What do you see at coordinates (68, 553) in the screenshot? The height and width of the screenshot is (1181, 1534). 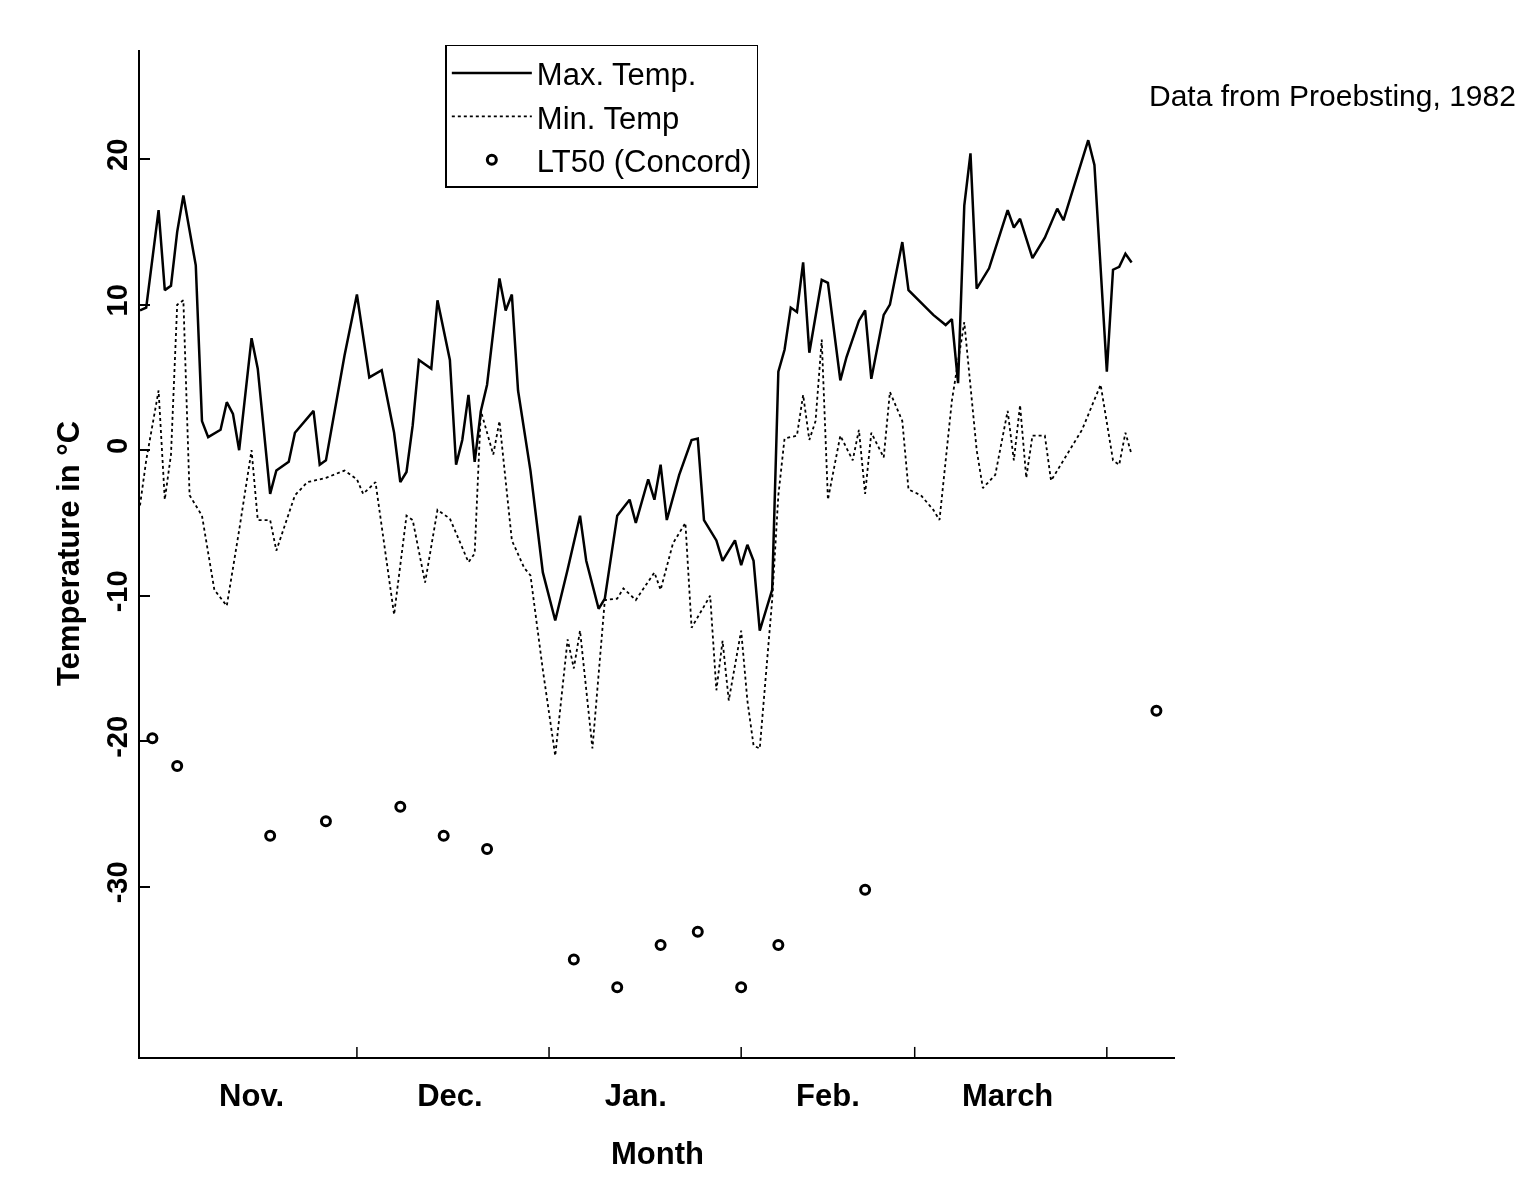 I see `y-axis-title: Temperature in °C` at bounding box center [68, 553].